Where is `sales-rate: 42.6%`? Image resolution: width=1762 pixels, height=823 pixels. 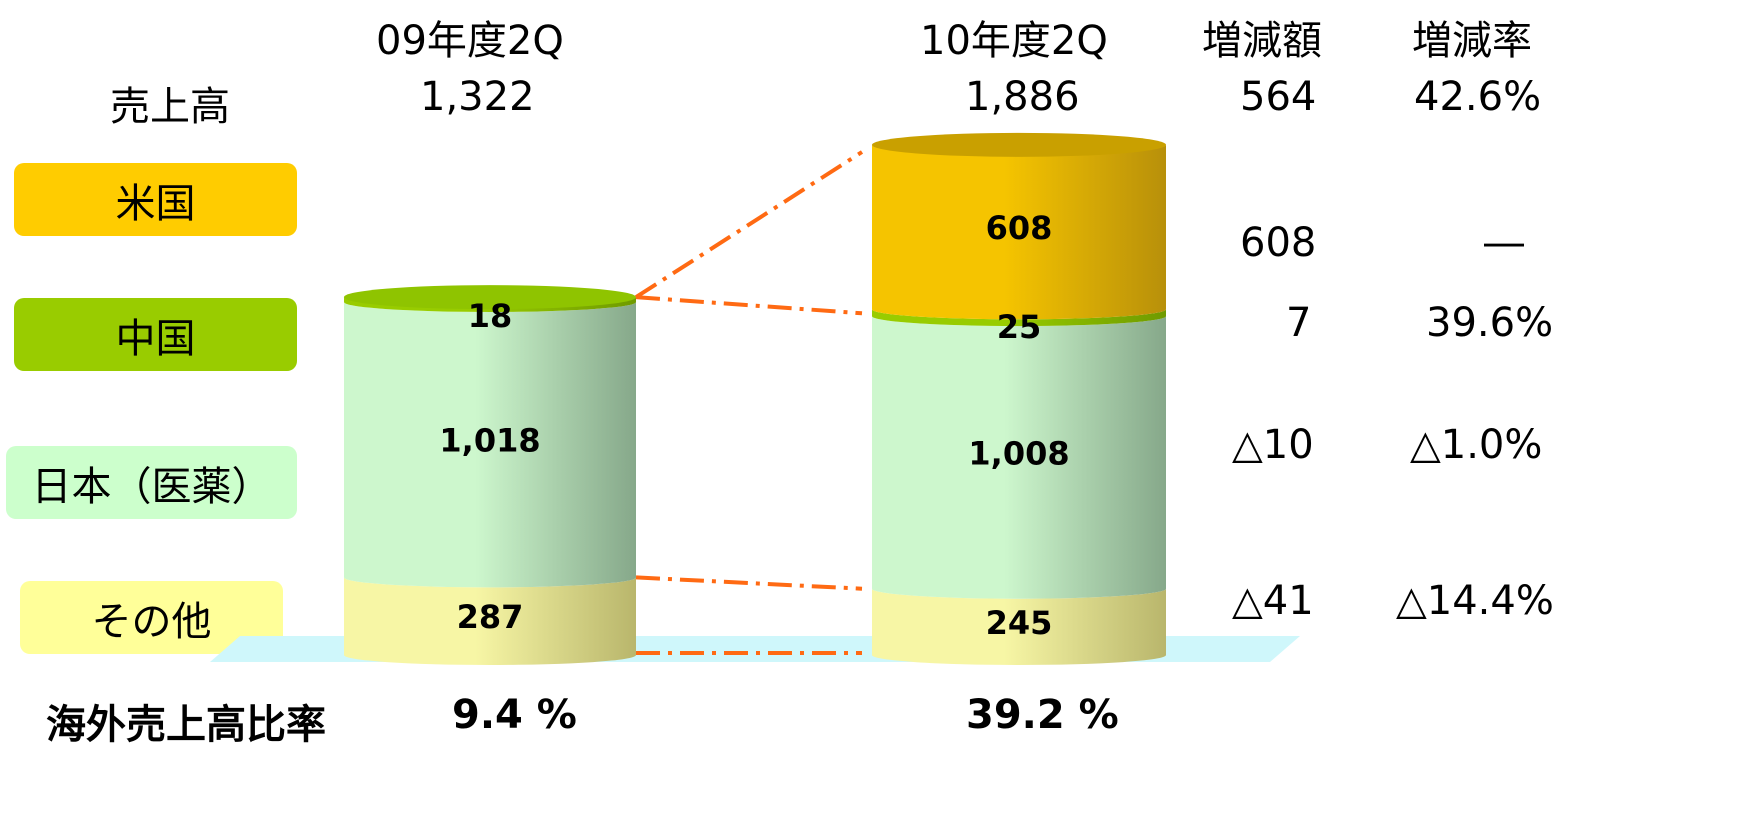 sales-rate: 42.6% is located at coordinates (1478, 97).